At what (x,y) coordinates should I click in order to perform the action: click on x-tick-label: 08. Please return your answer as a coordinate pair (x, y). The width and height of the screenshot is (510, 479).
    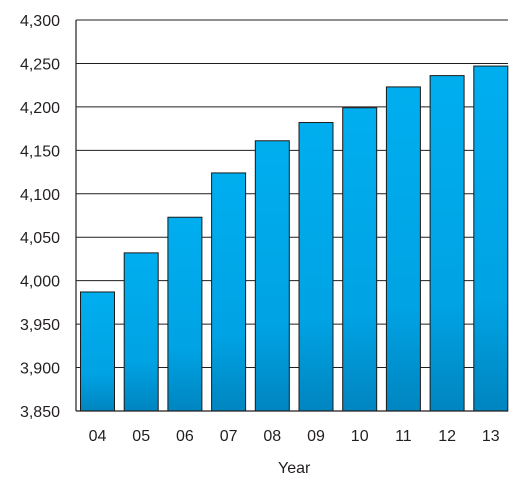
    Looking at the image, I should click on (272, 436).